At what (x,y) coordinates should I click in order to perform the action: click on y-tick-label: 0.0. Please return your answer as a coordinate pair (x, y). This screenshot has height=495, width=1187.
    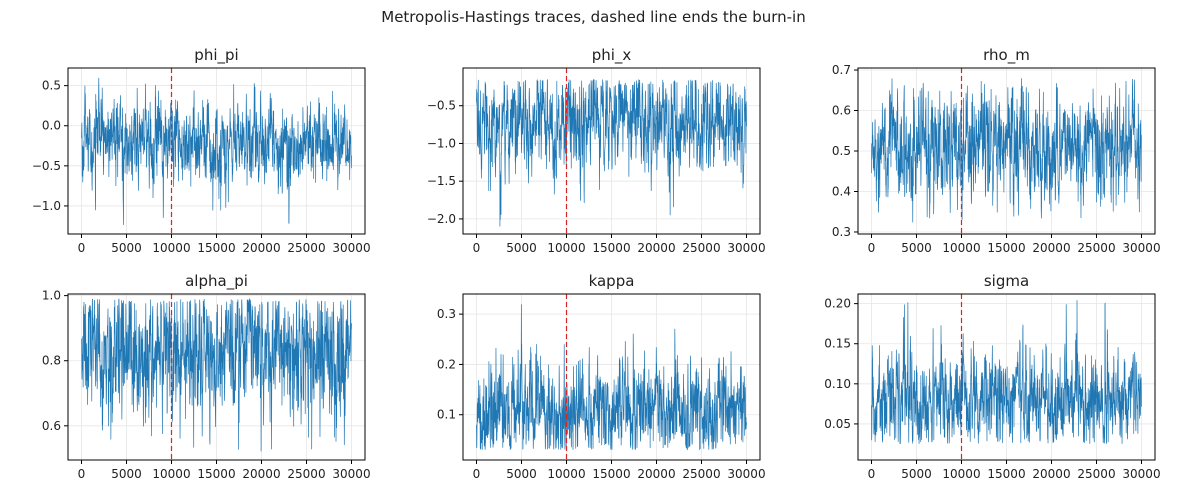
    Looking at the image, I should click on (51, 126).